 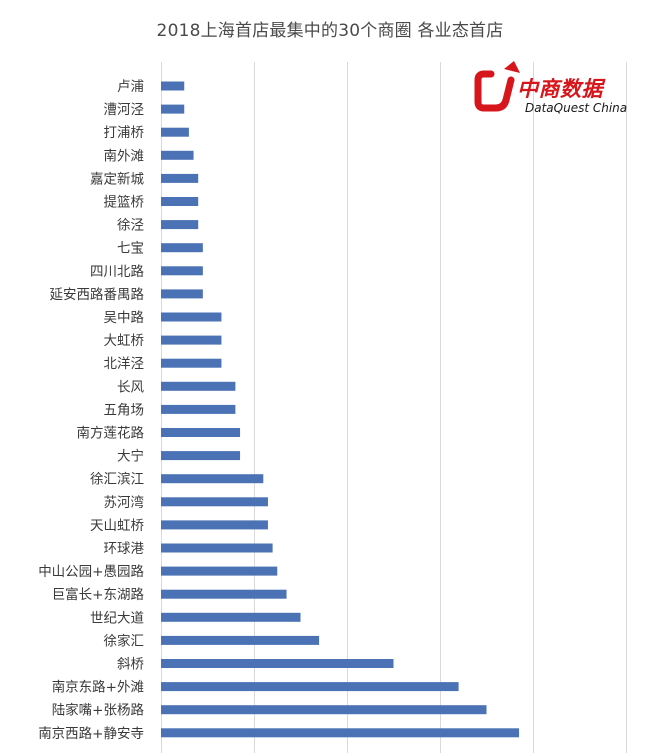 What do you see at coordinates (124, 110) in the screenshot?
I see `category-label: 漕河泾` at bounding box center [124, 110].